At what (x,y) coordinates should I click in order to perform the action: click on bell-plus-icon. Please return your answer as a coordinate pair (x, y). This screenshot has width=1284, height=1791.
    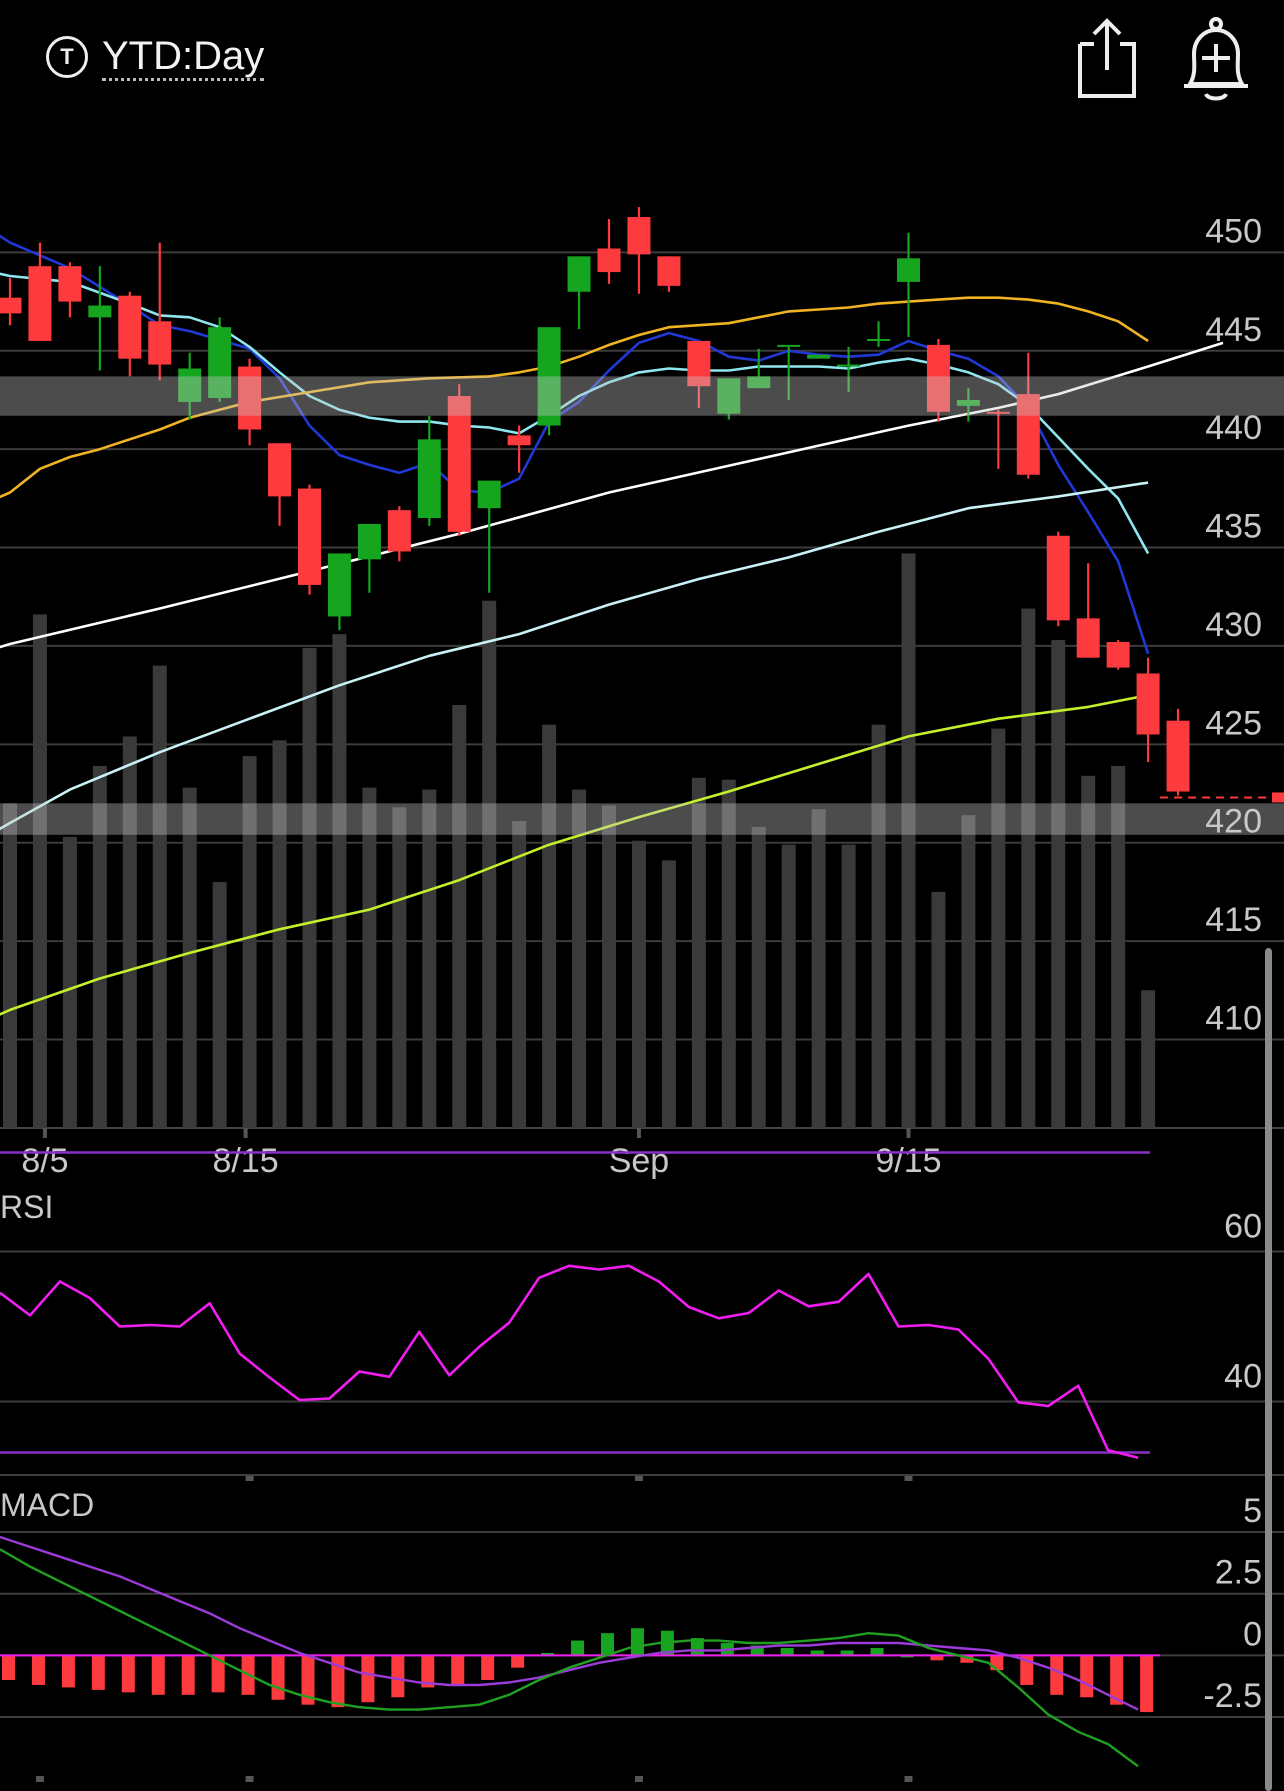
    Looking at the image, I should click on (1216, 59).